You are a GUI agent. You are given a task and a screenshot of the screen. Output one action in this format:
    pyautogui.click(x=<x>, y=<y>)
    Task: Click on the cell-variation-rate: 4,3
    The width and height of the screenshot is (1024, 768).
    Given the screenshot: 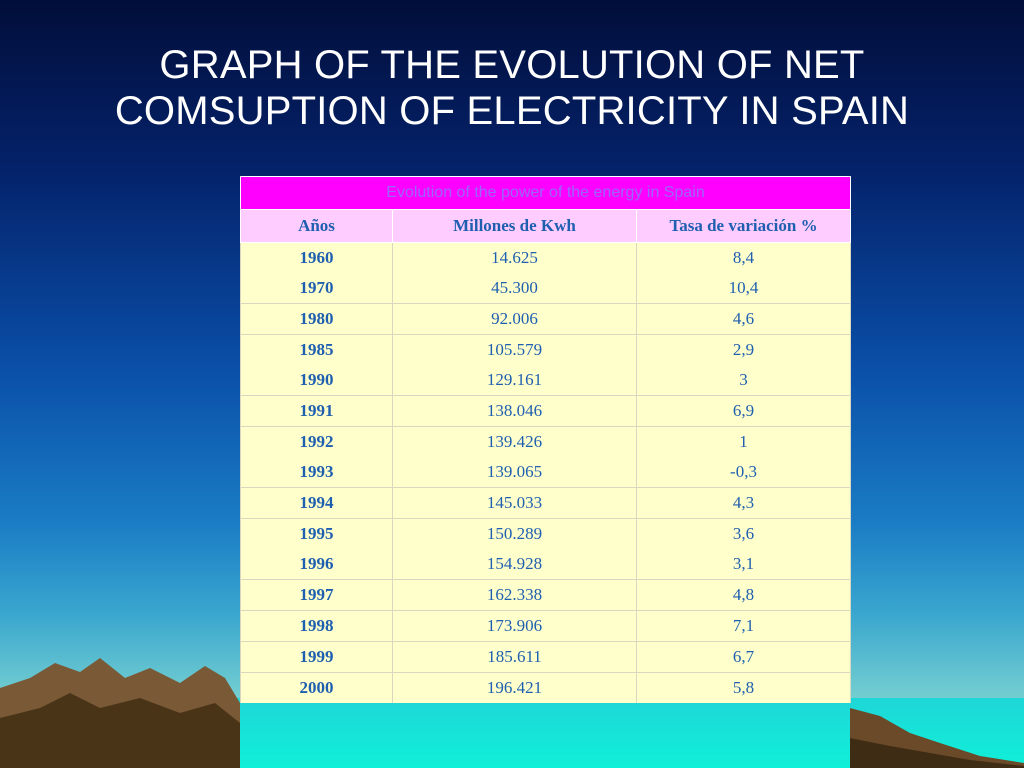 What is the action you would take?
    pyautogui.click(x=743, y=503)
    